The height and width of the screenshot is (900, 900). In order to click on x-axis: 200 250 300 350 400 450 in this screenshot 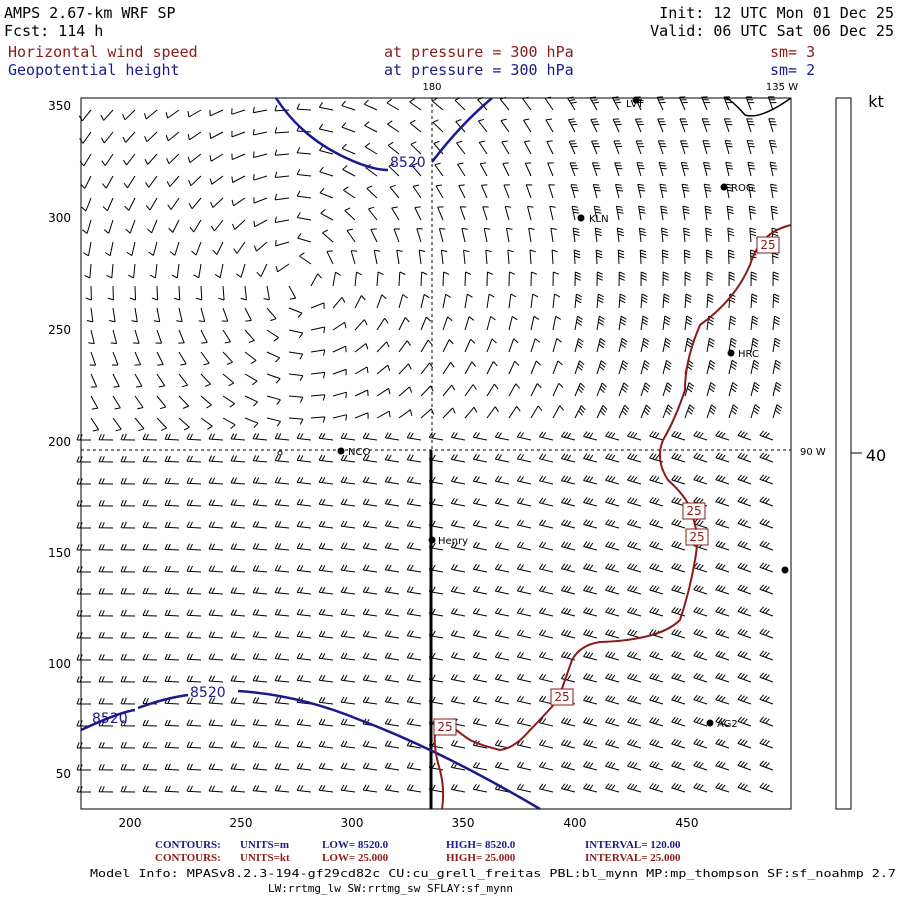, I will do `click(409, 823)`.